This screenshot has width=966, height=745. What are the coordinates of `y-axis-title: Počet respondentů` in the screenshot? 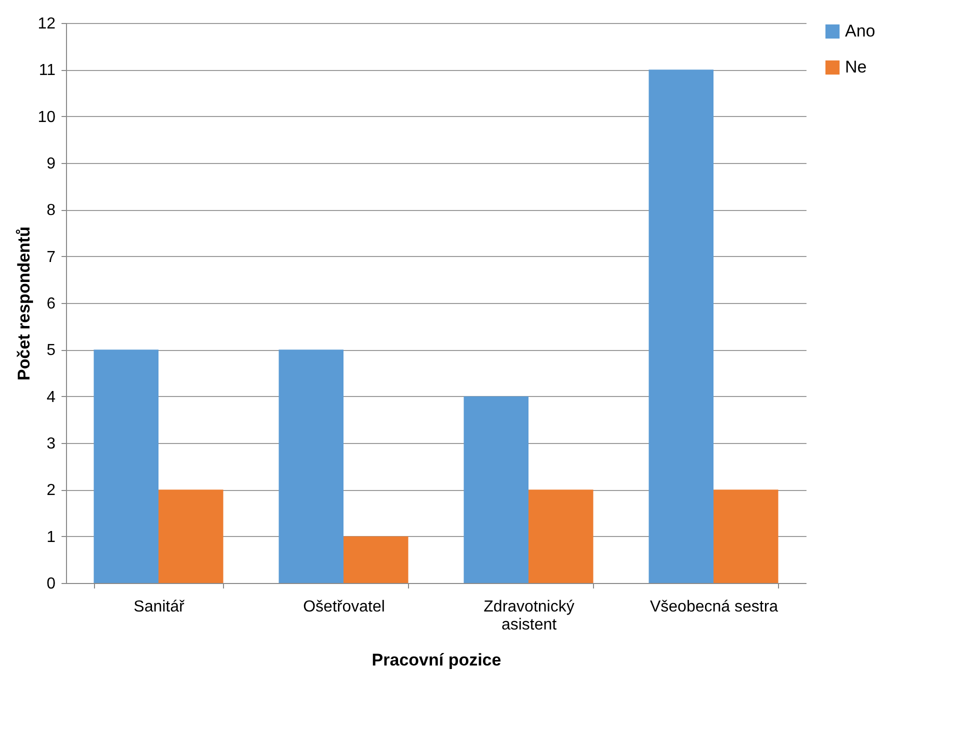 It's located at (24, 303).